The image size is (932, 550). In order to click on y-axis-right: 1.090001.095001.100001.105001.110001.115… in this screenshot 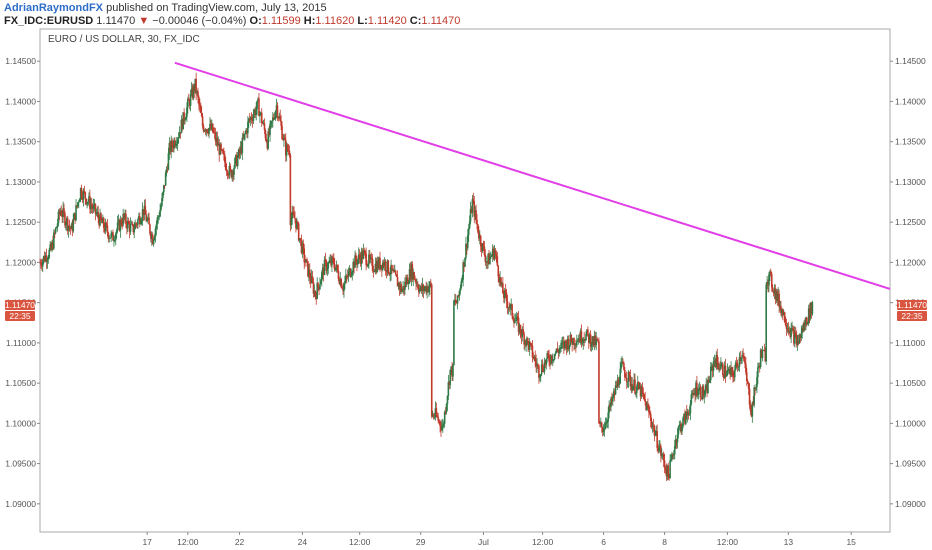, I will do `click(908, 282)`.